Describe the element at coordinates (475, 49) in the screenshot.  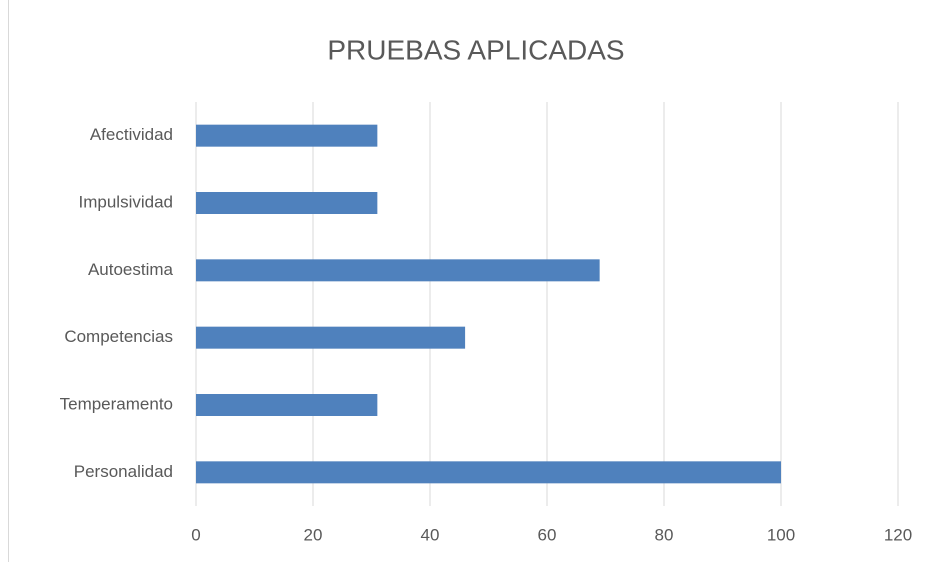
I see `chart-title: PRUEBAS APLICADAS` at that location.